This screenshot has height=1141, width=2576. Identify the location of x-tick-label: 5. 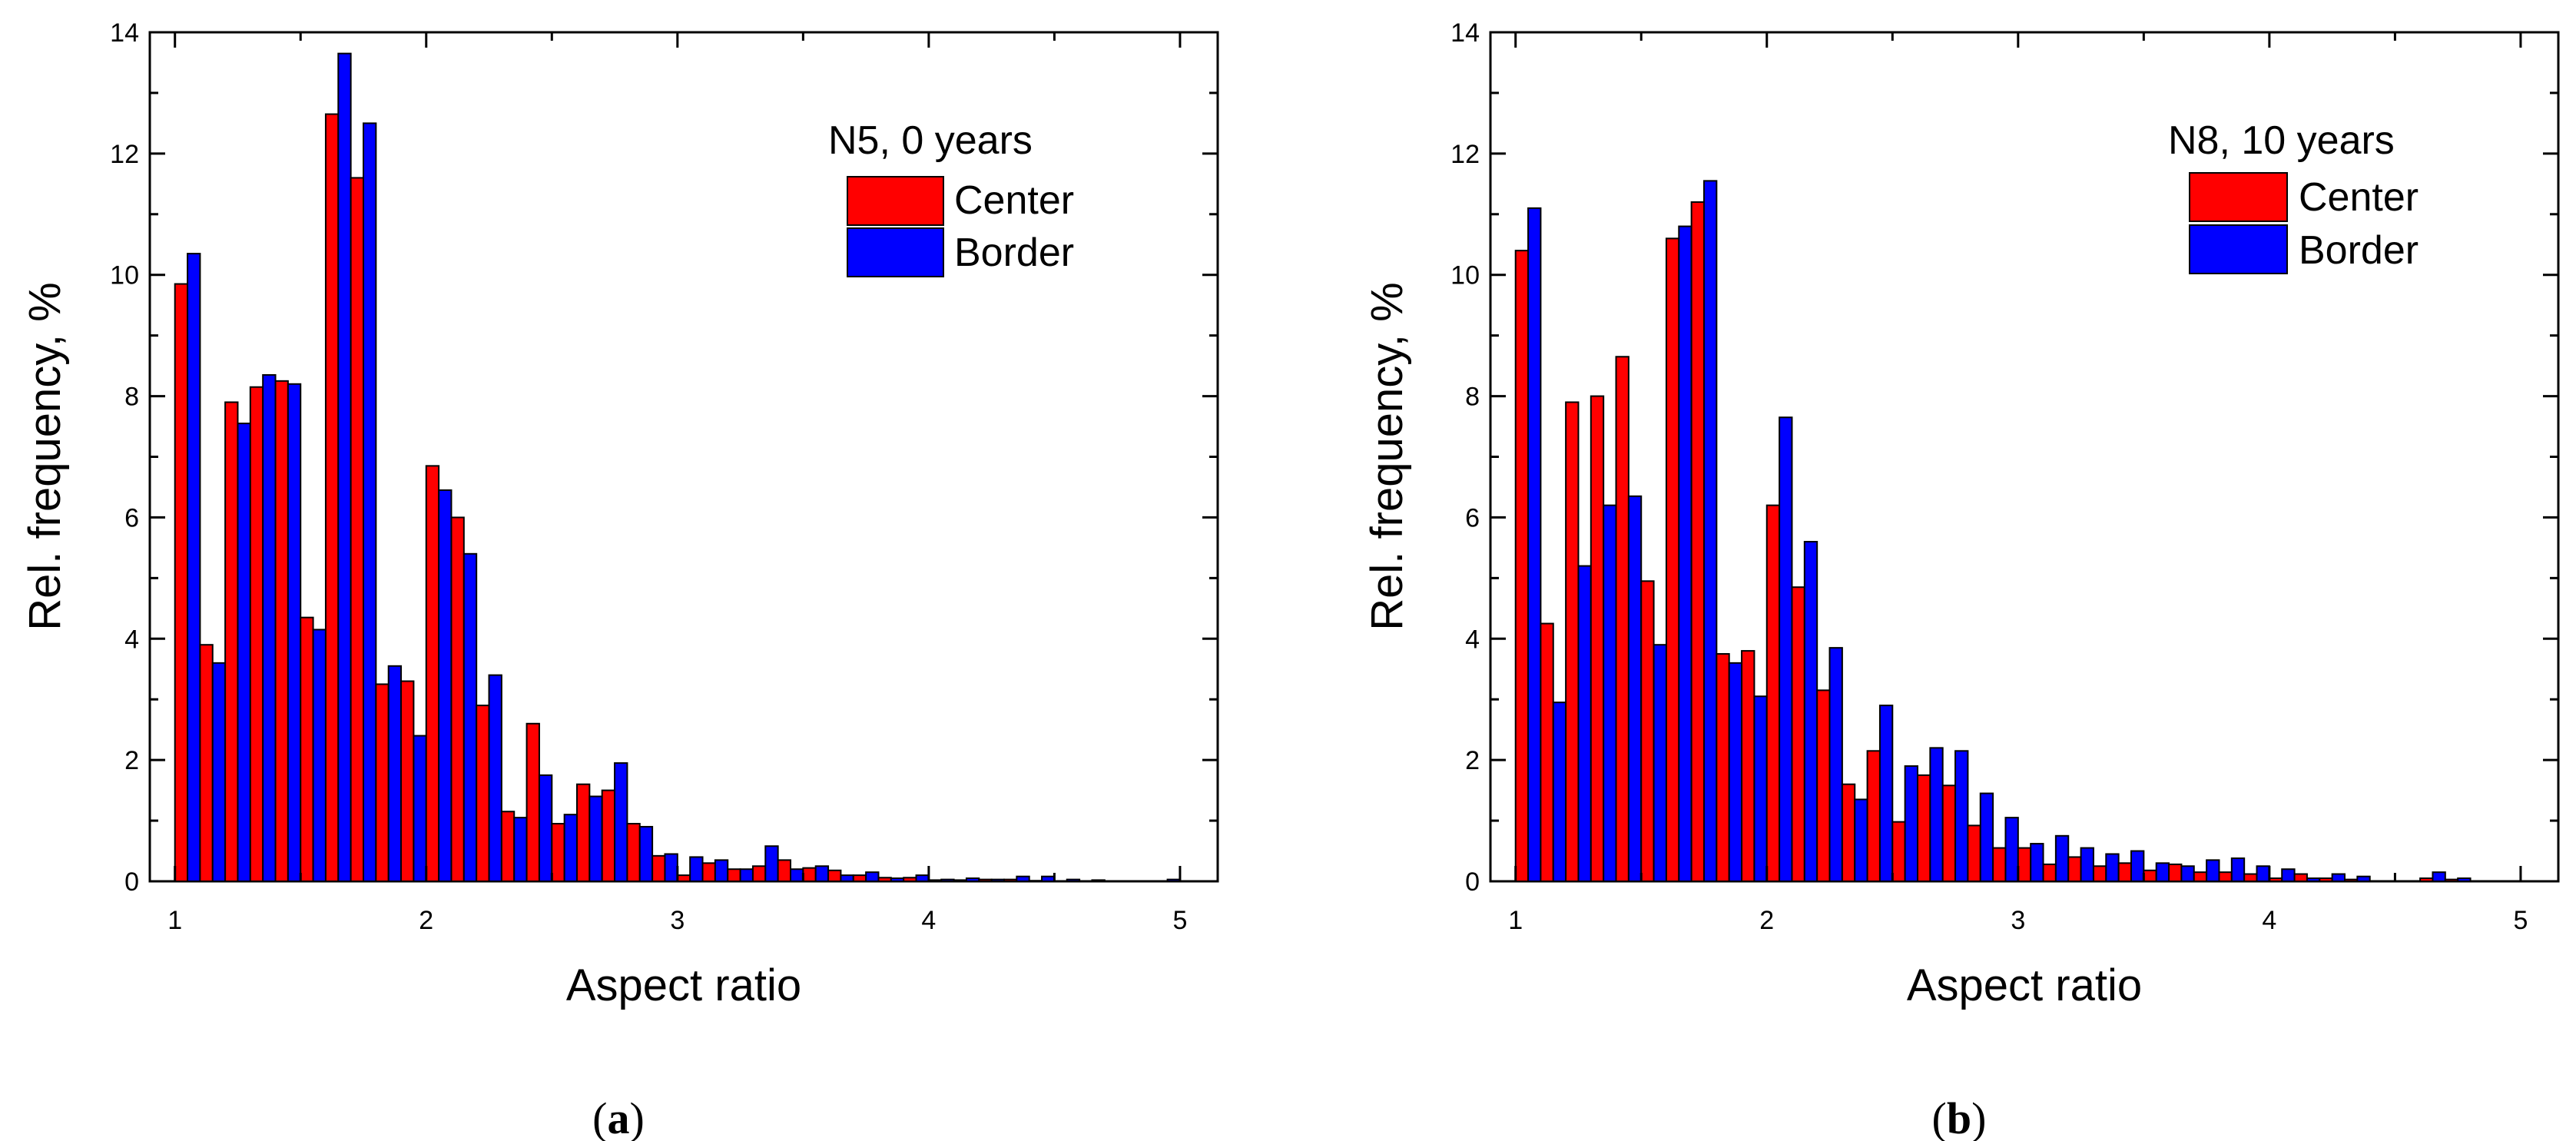
(1179, 920).